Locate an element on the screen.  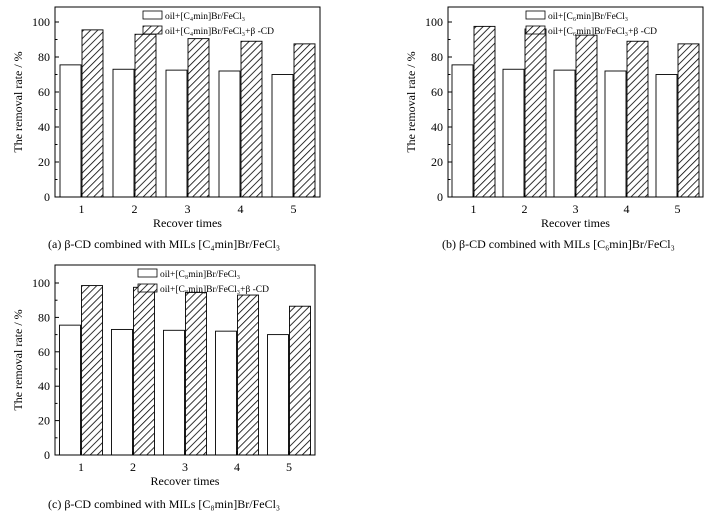
legend-label-series-2: oil+[C₈min]Br/FeCl₃+β -CD is located at coordinates (214, 290).